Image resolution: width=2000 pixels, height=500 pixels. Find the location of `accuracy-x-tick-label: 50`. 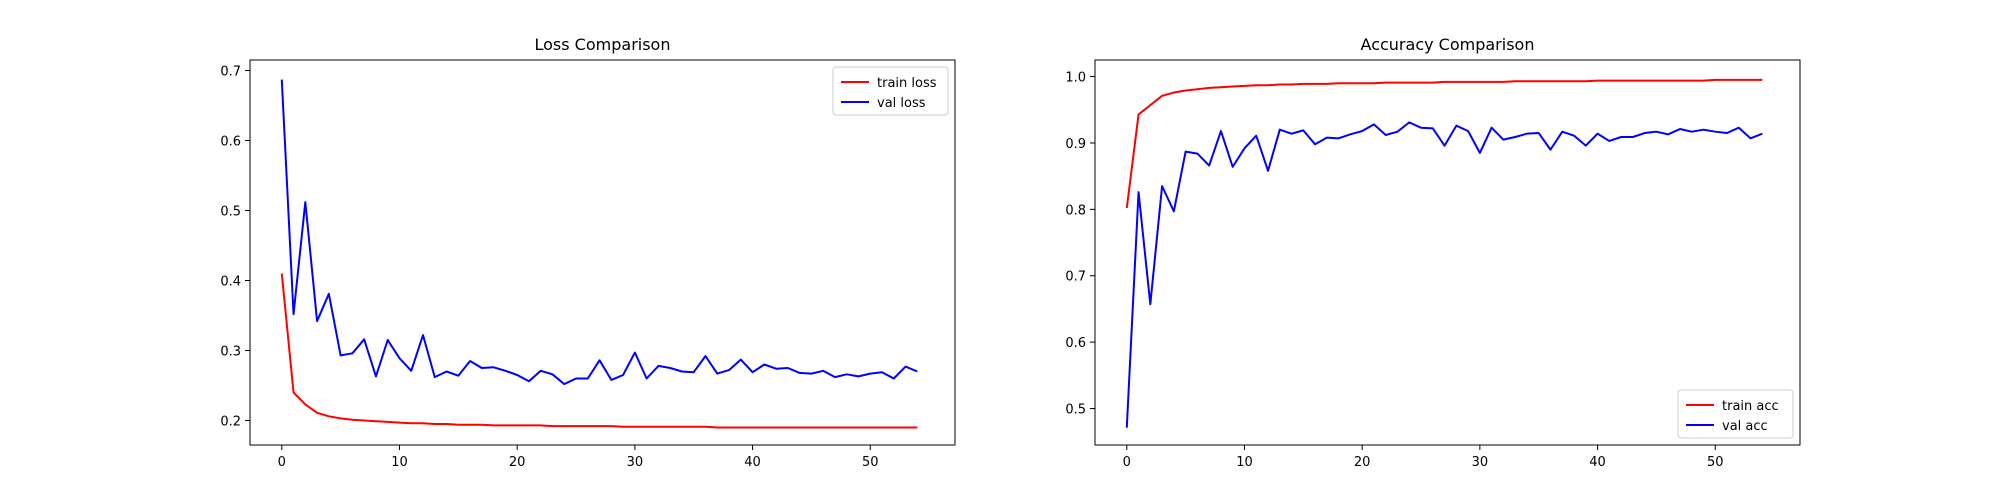

accuracy-x-tick-label: 50 is located at coordinates (1715, 462).